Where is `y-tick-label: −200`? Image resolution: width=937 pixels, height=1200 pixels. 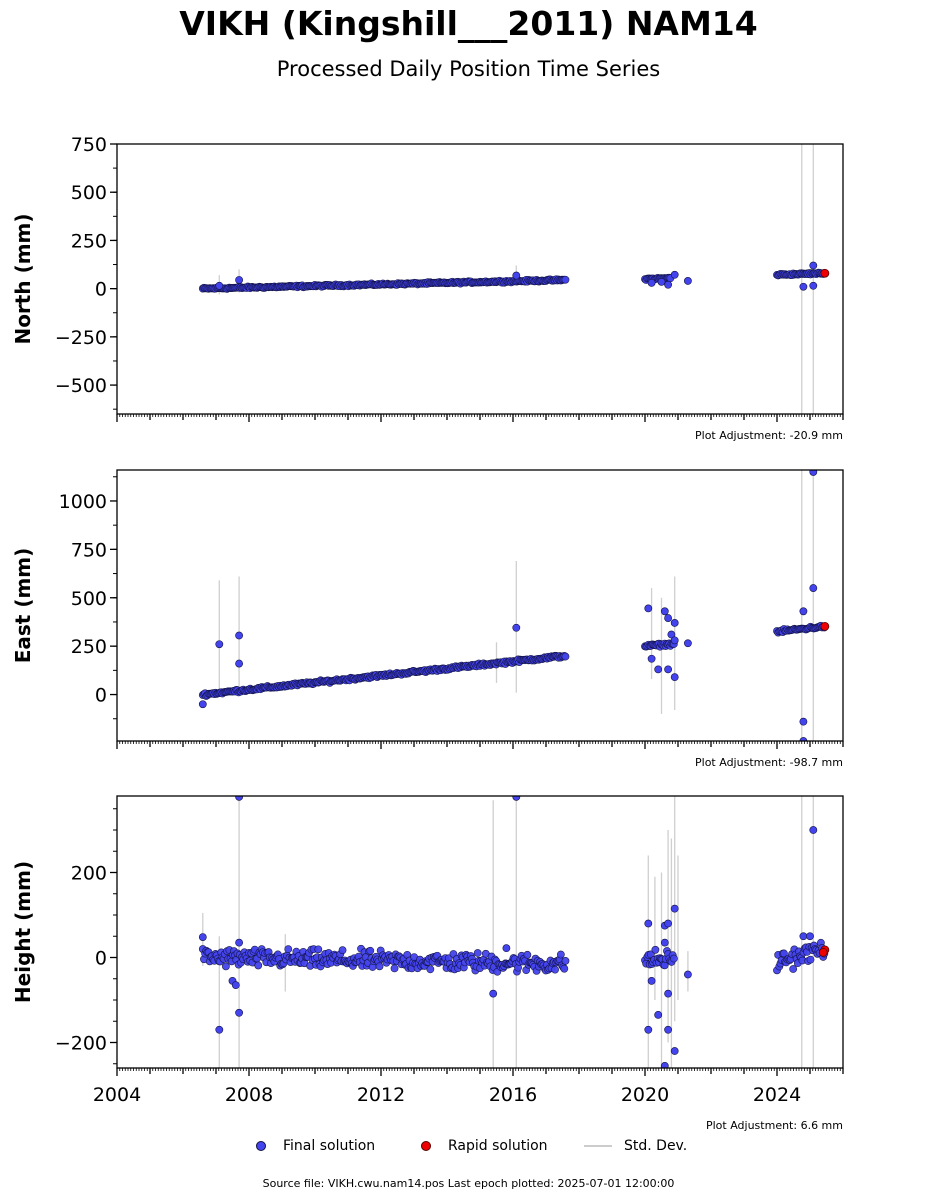
y-tick-label: −200 is located at coordinates (81, 1044).